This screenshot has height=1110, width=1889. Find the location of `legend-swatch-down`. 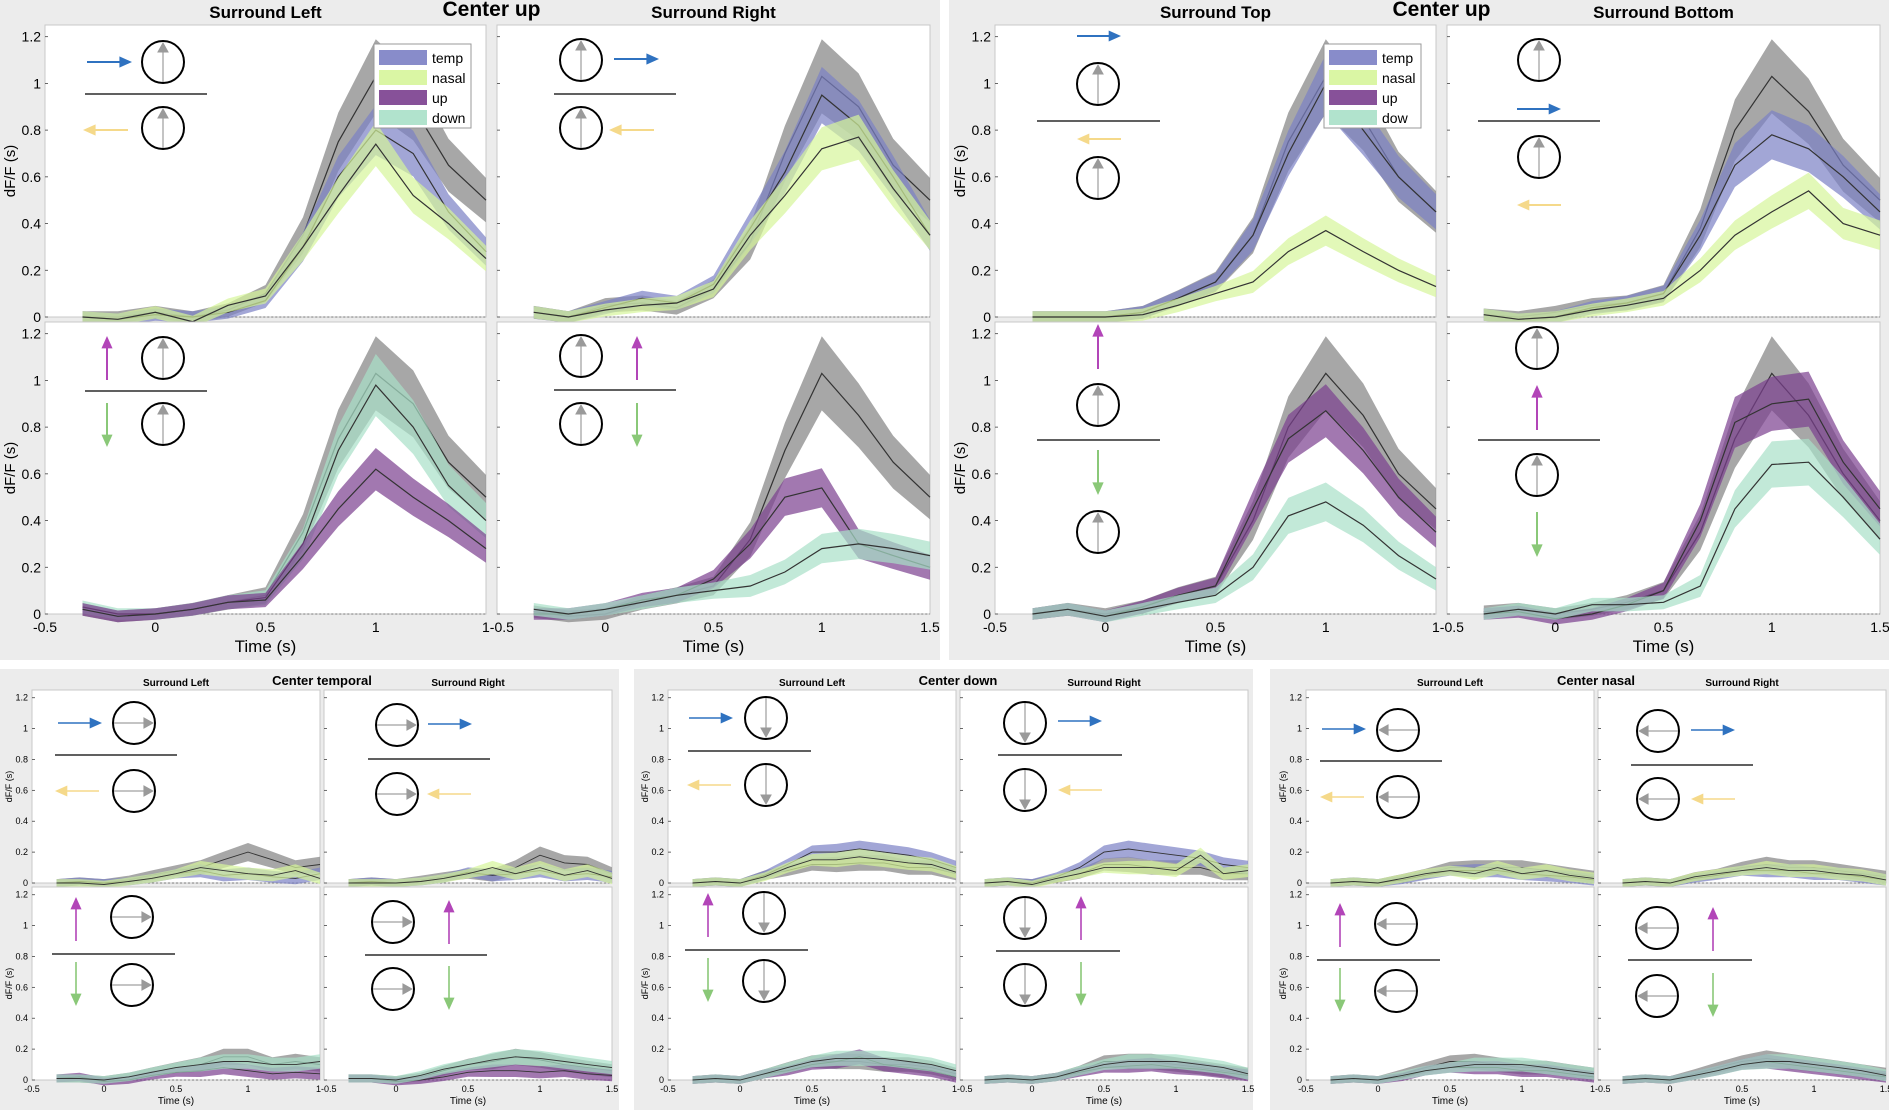

legend-swatch-down is located at coordinates (403, 117).